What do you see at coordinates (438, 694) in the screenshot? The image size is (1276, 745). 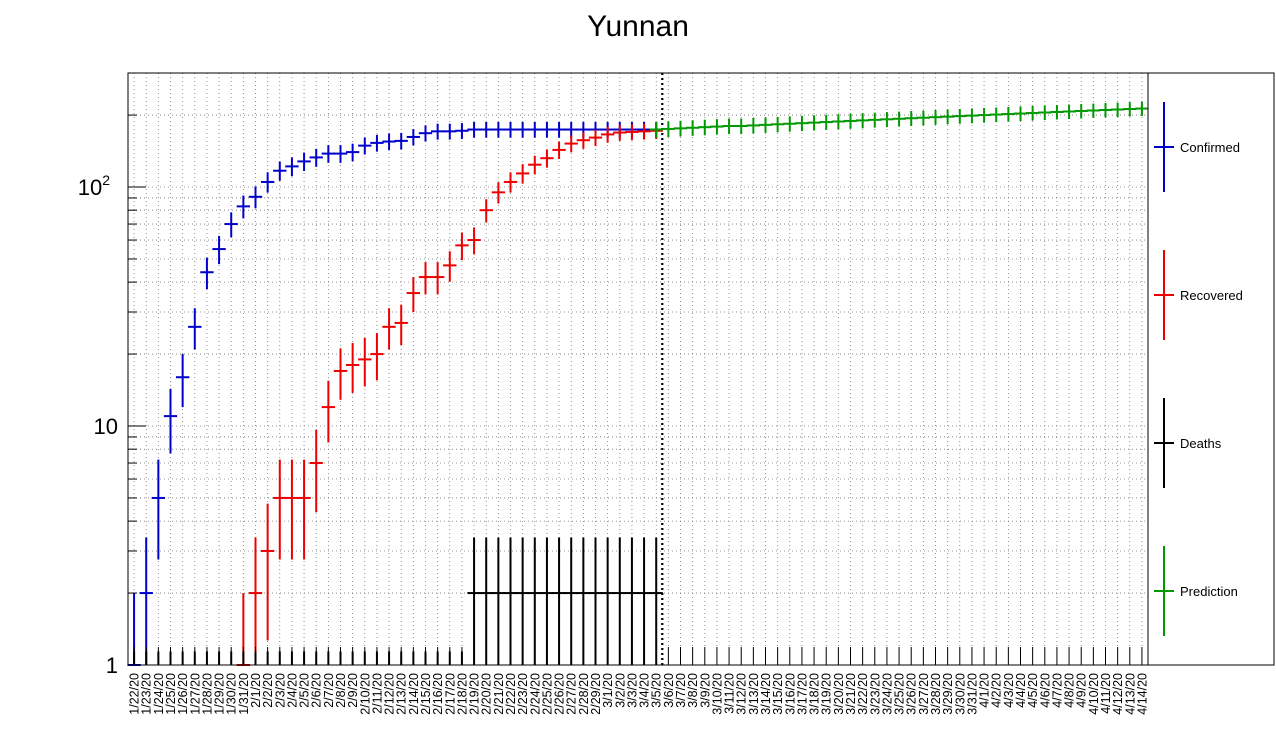 I see `x-tick-label: 2/16/20` at bounding box center [438, 694].